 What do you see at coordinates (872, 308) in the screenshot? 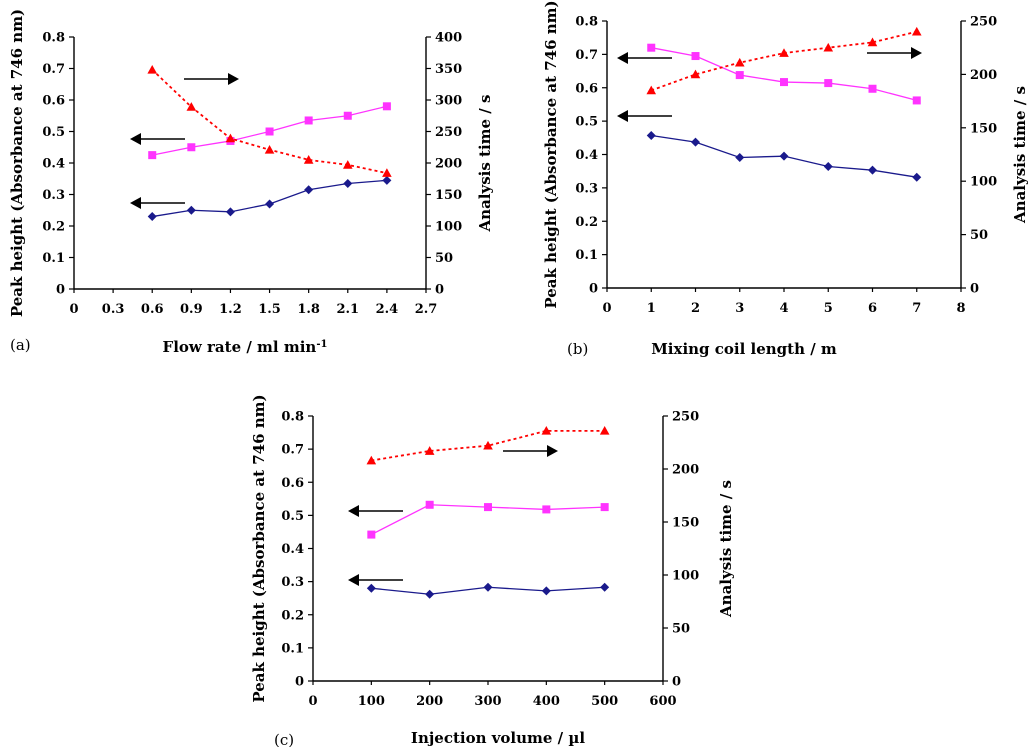
I see `x-tick-label: 6` at bounding box center [872, 308].